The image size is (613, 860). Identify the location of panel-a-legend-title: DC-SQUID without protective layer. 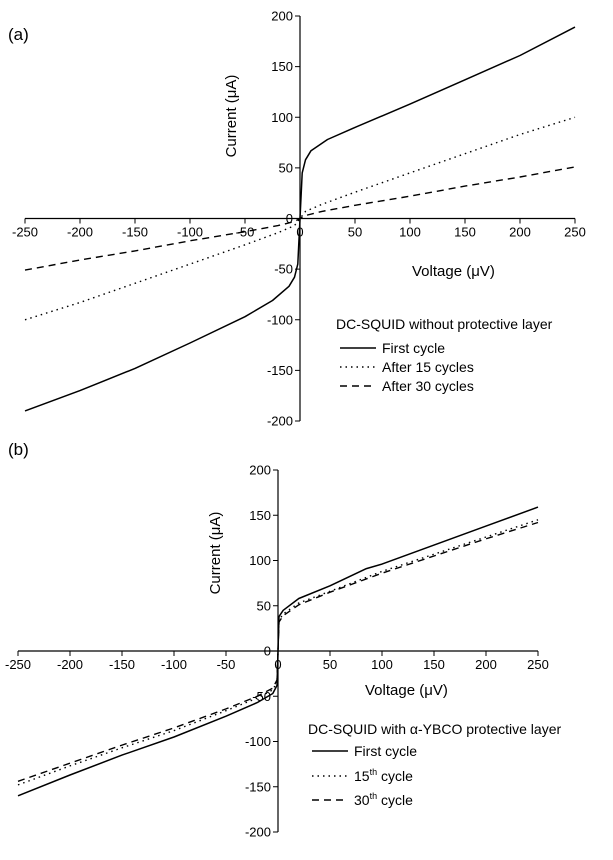
(444, 324).